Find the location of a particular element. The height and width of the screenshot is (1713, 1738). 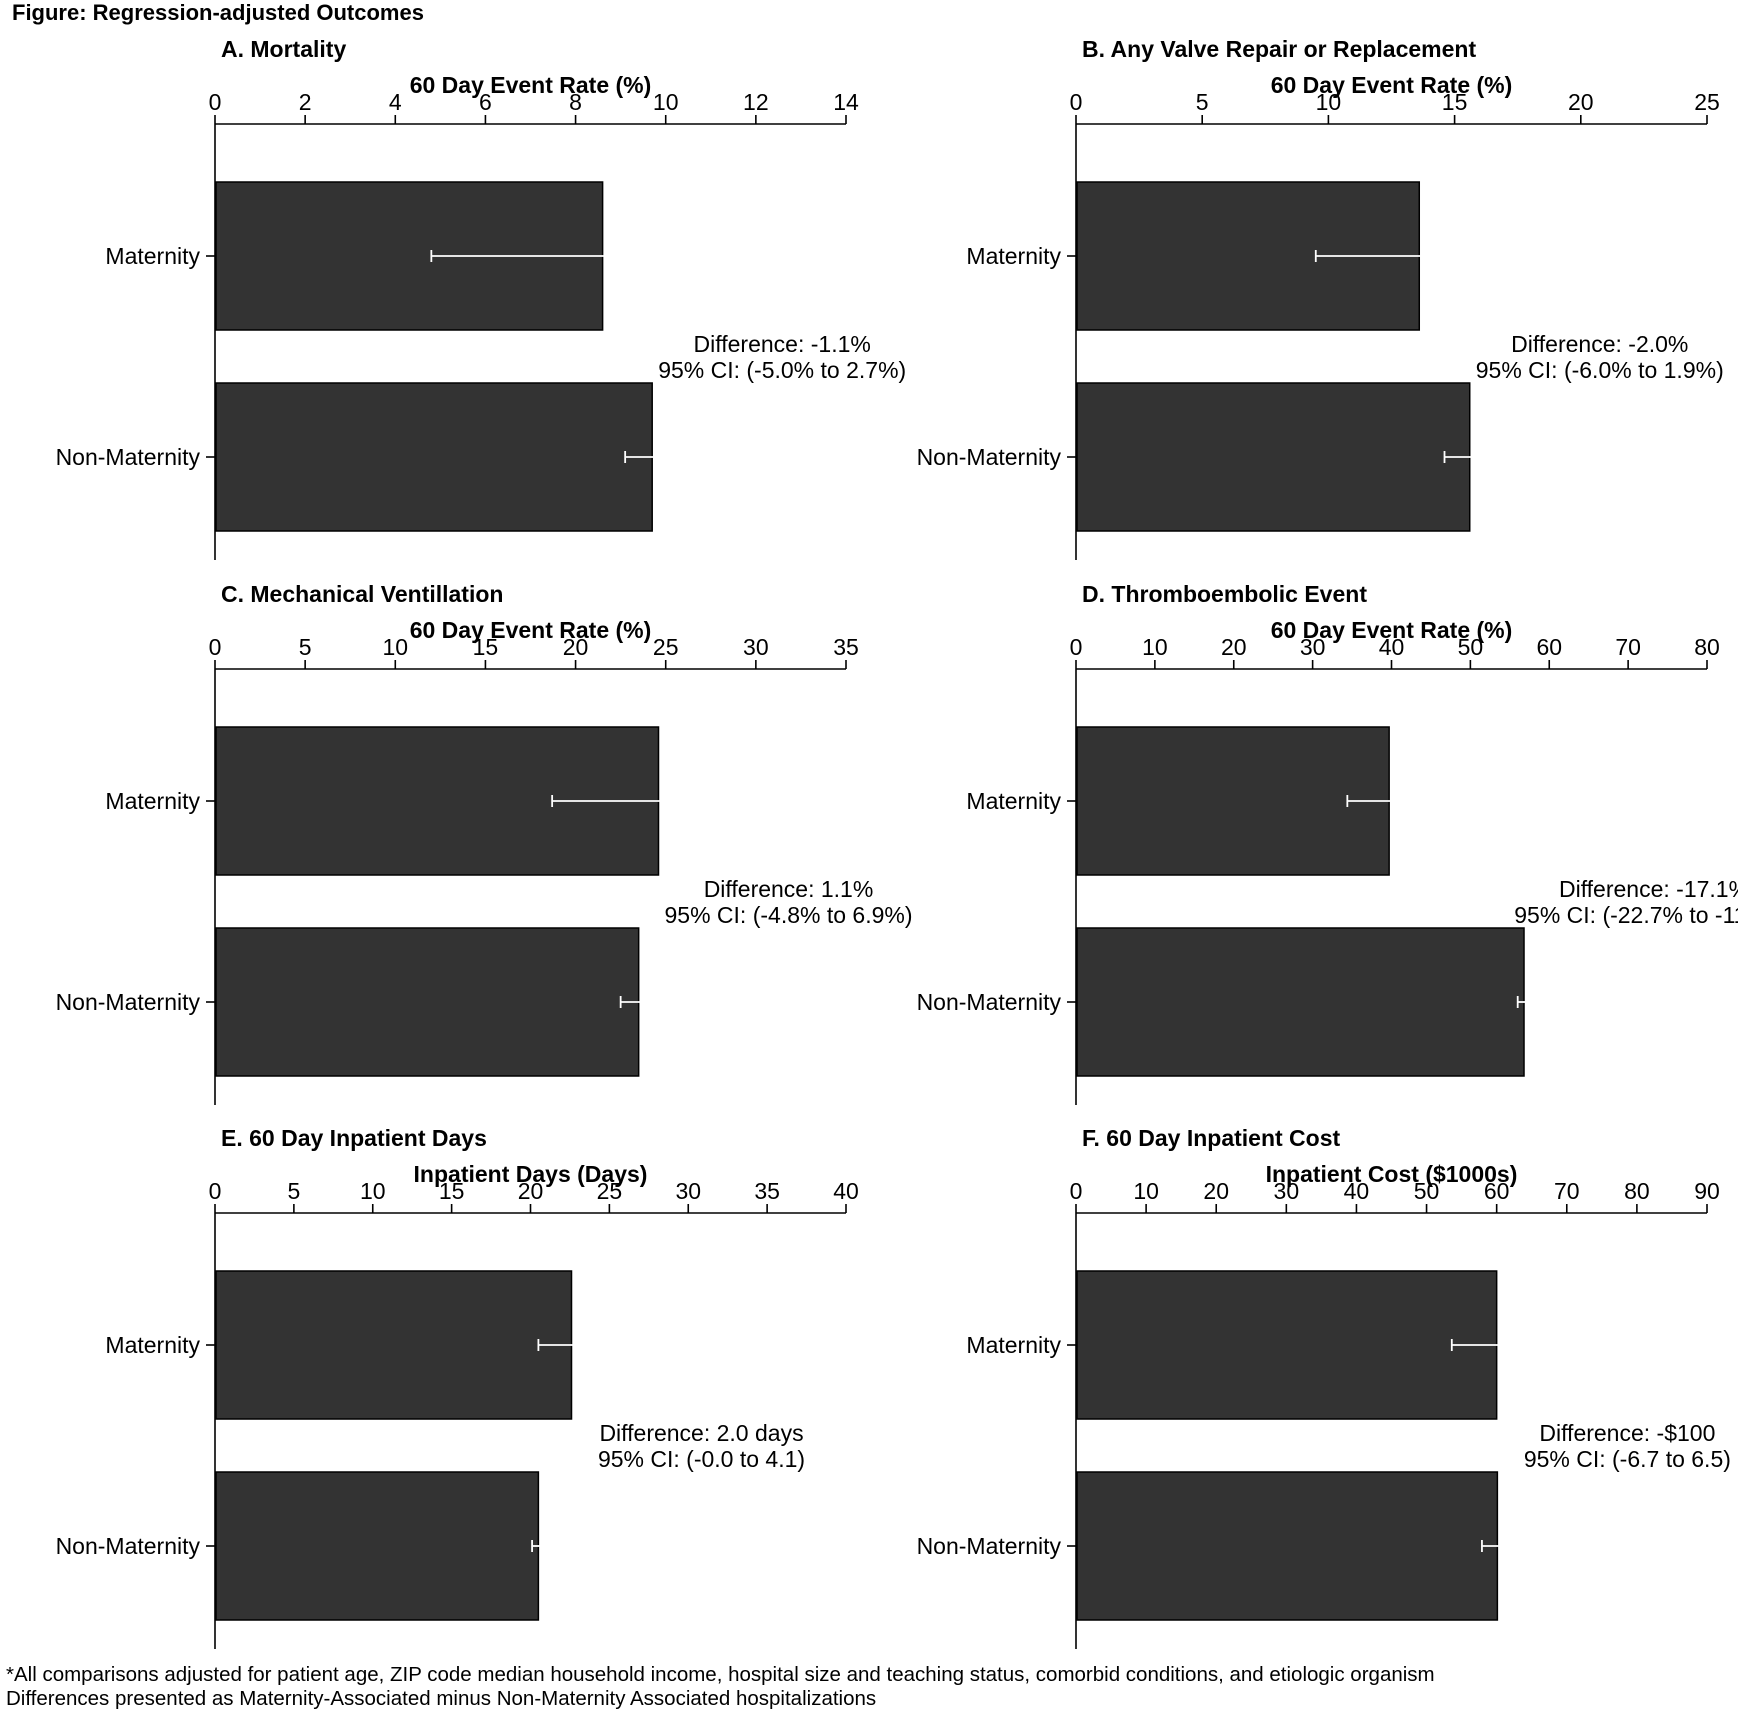

ci-label: 95% CI: (-6.0% to 1.9%) is located at coordinates (1600, 370).